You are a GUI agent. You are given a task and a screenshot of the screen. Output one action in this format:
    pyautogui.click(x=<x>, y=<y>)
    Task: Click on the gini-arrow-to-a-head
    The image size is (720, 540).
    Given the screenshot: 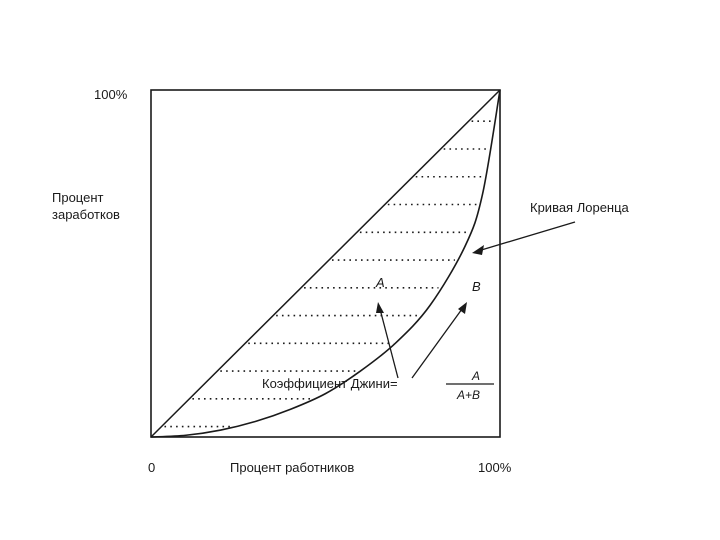 What is the action you would take?
    pyautogui.click(x=380, y=307)
    